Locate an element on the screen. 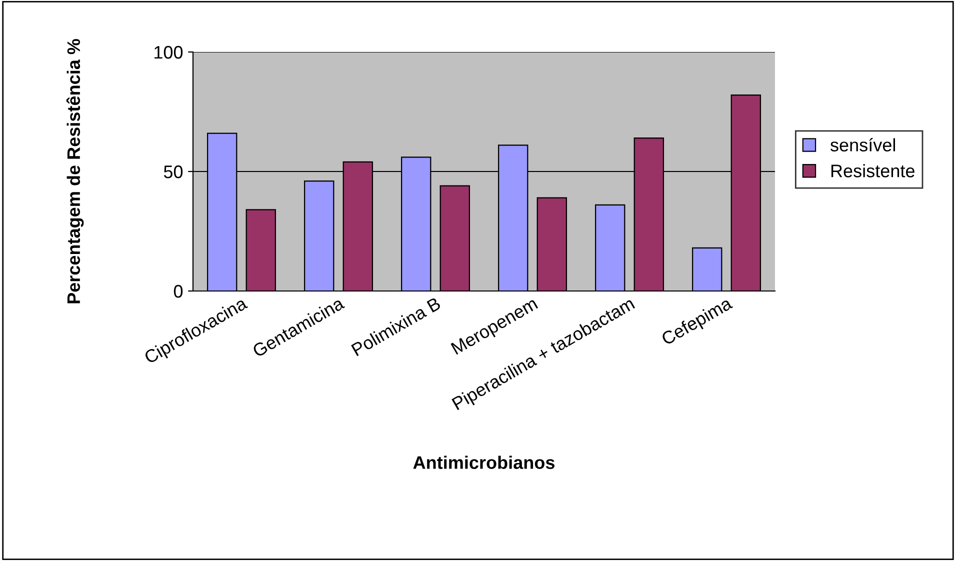  y-tick-label: 50 is located at coordinates (173, 171).